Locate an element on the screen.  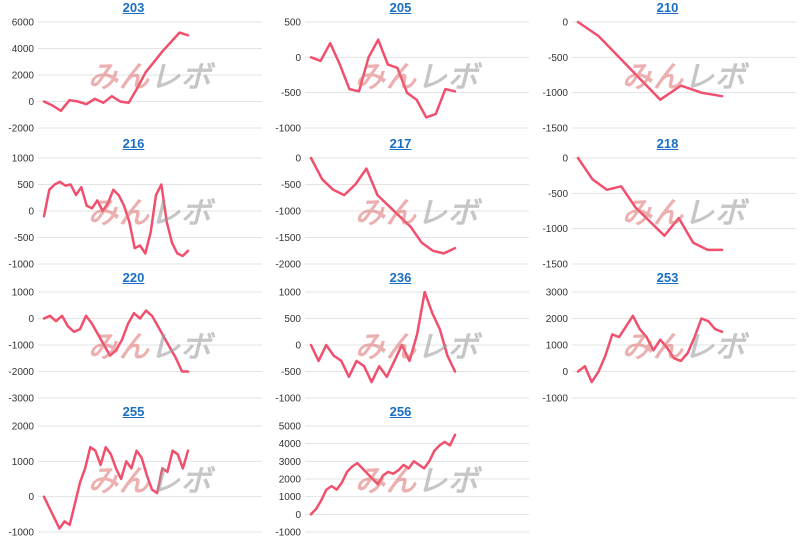
line-chart: 0 -500 -1000 -1500 -2000 is located at coordinates (402, 212).